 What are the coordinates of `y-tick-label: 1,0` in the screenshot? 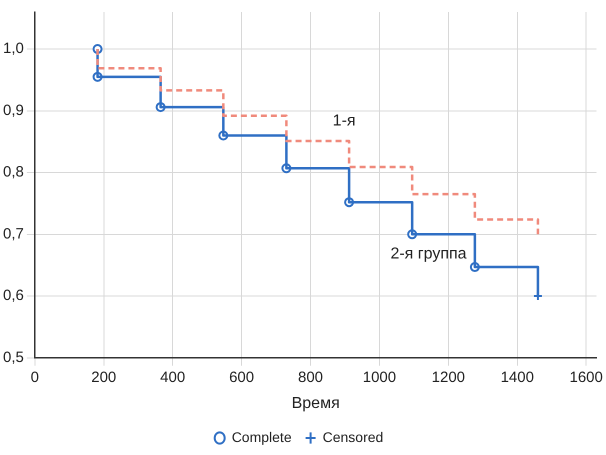 It's located at (13, 49).